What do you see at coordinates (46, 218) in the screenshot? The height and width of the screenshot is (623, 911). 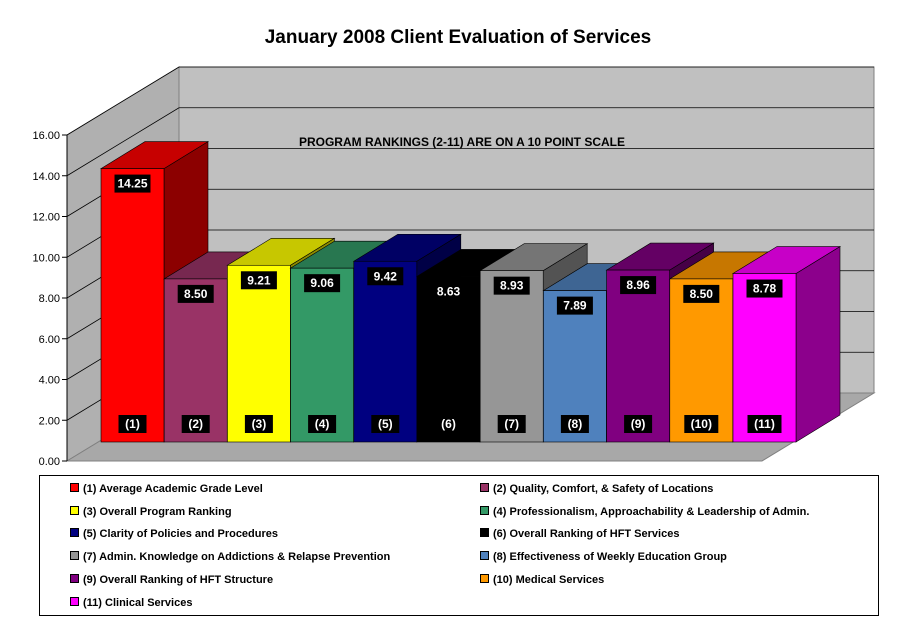 I see `y-tick-label: 12.00` at bounding box center [46, 218].